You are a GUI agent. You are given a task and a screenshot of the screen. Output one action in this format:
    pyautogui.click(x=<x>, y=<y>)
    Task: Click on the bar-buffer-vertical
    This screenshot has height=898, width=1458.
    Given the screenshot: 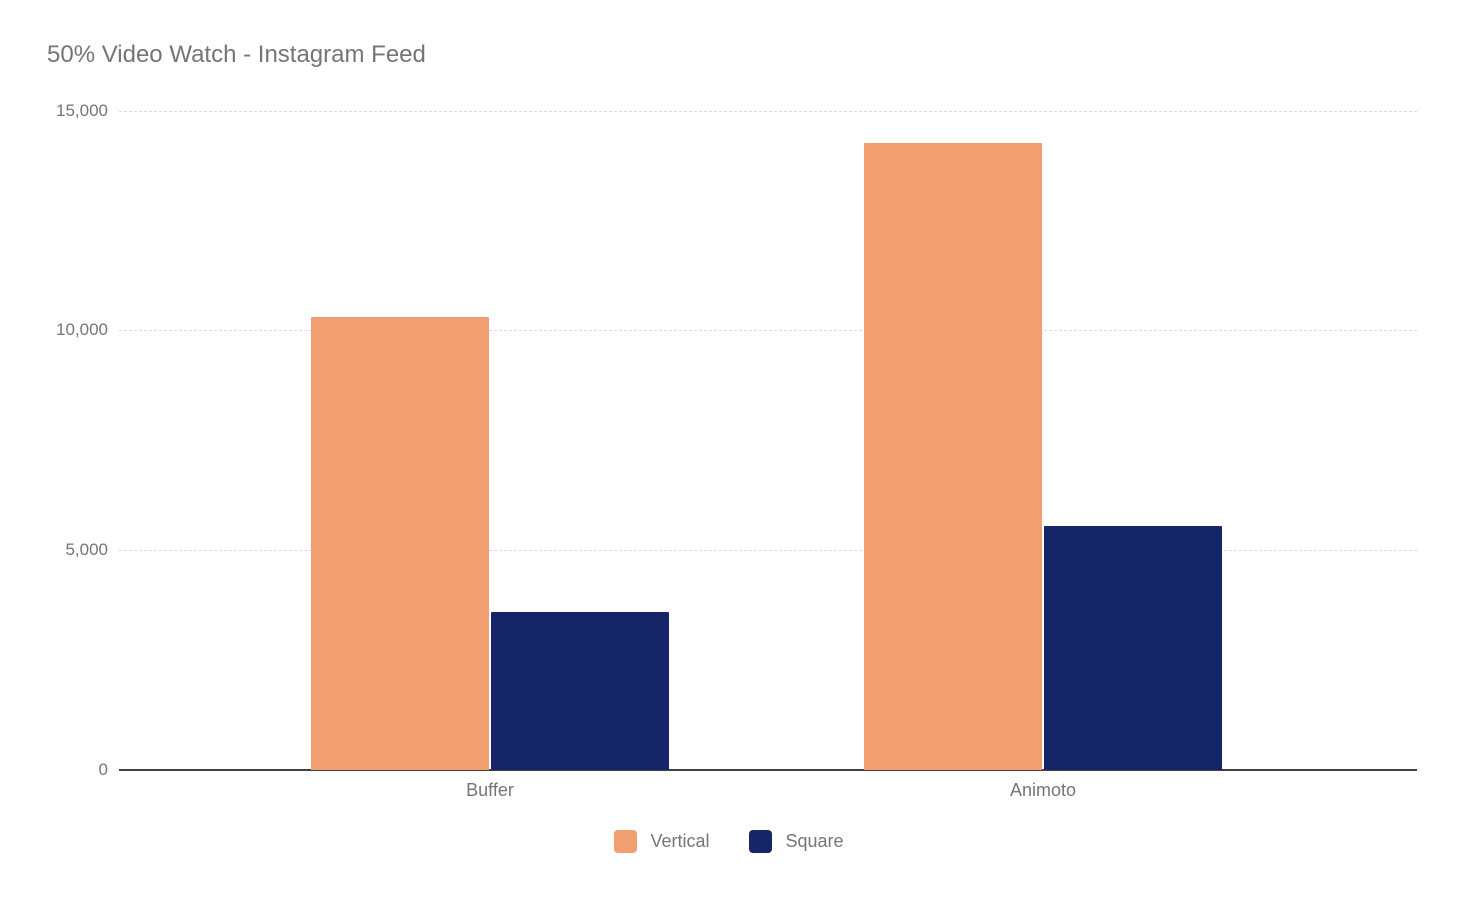 What is the action you would take?
    pyautogui.click(x=400, y=543)
    